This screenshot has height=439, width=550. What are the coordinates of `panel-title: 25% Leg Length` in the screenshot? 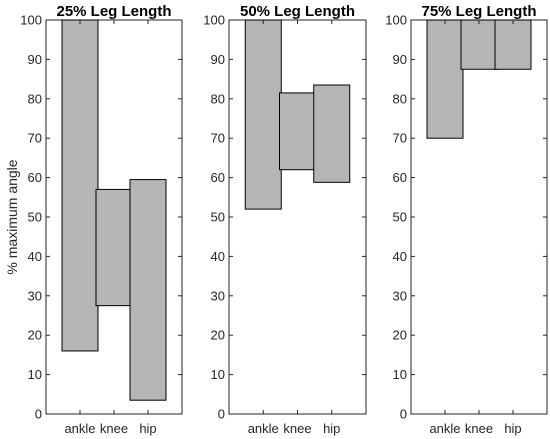 It's located at (113, 11).